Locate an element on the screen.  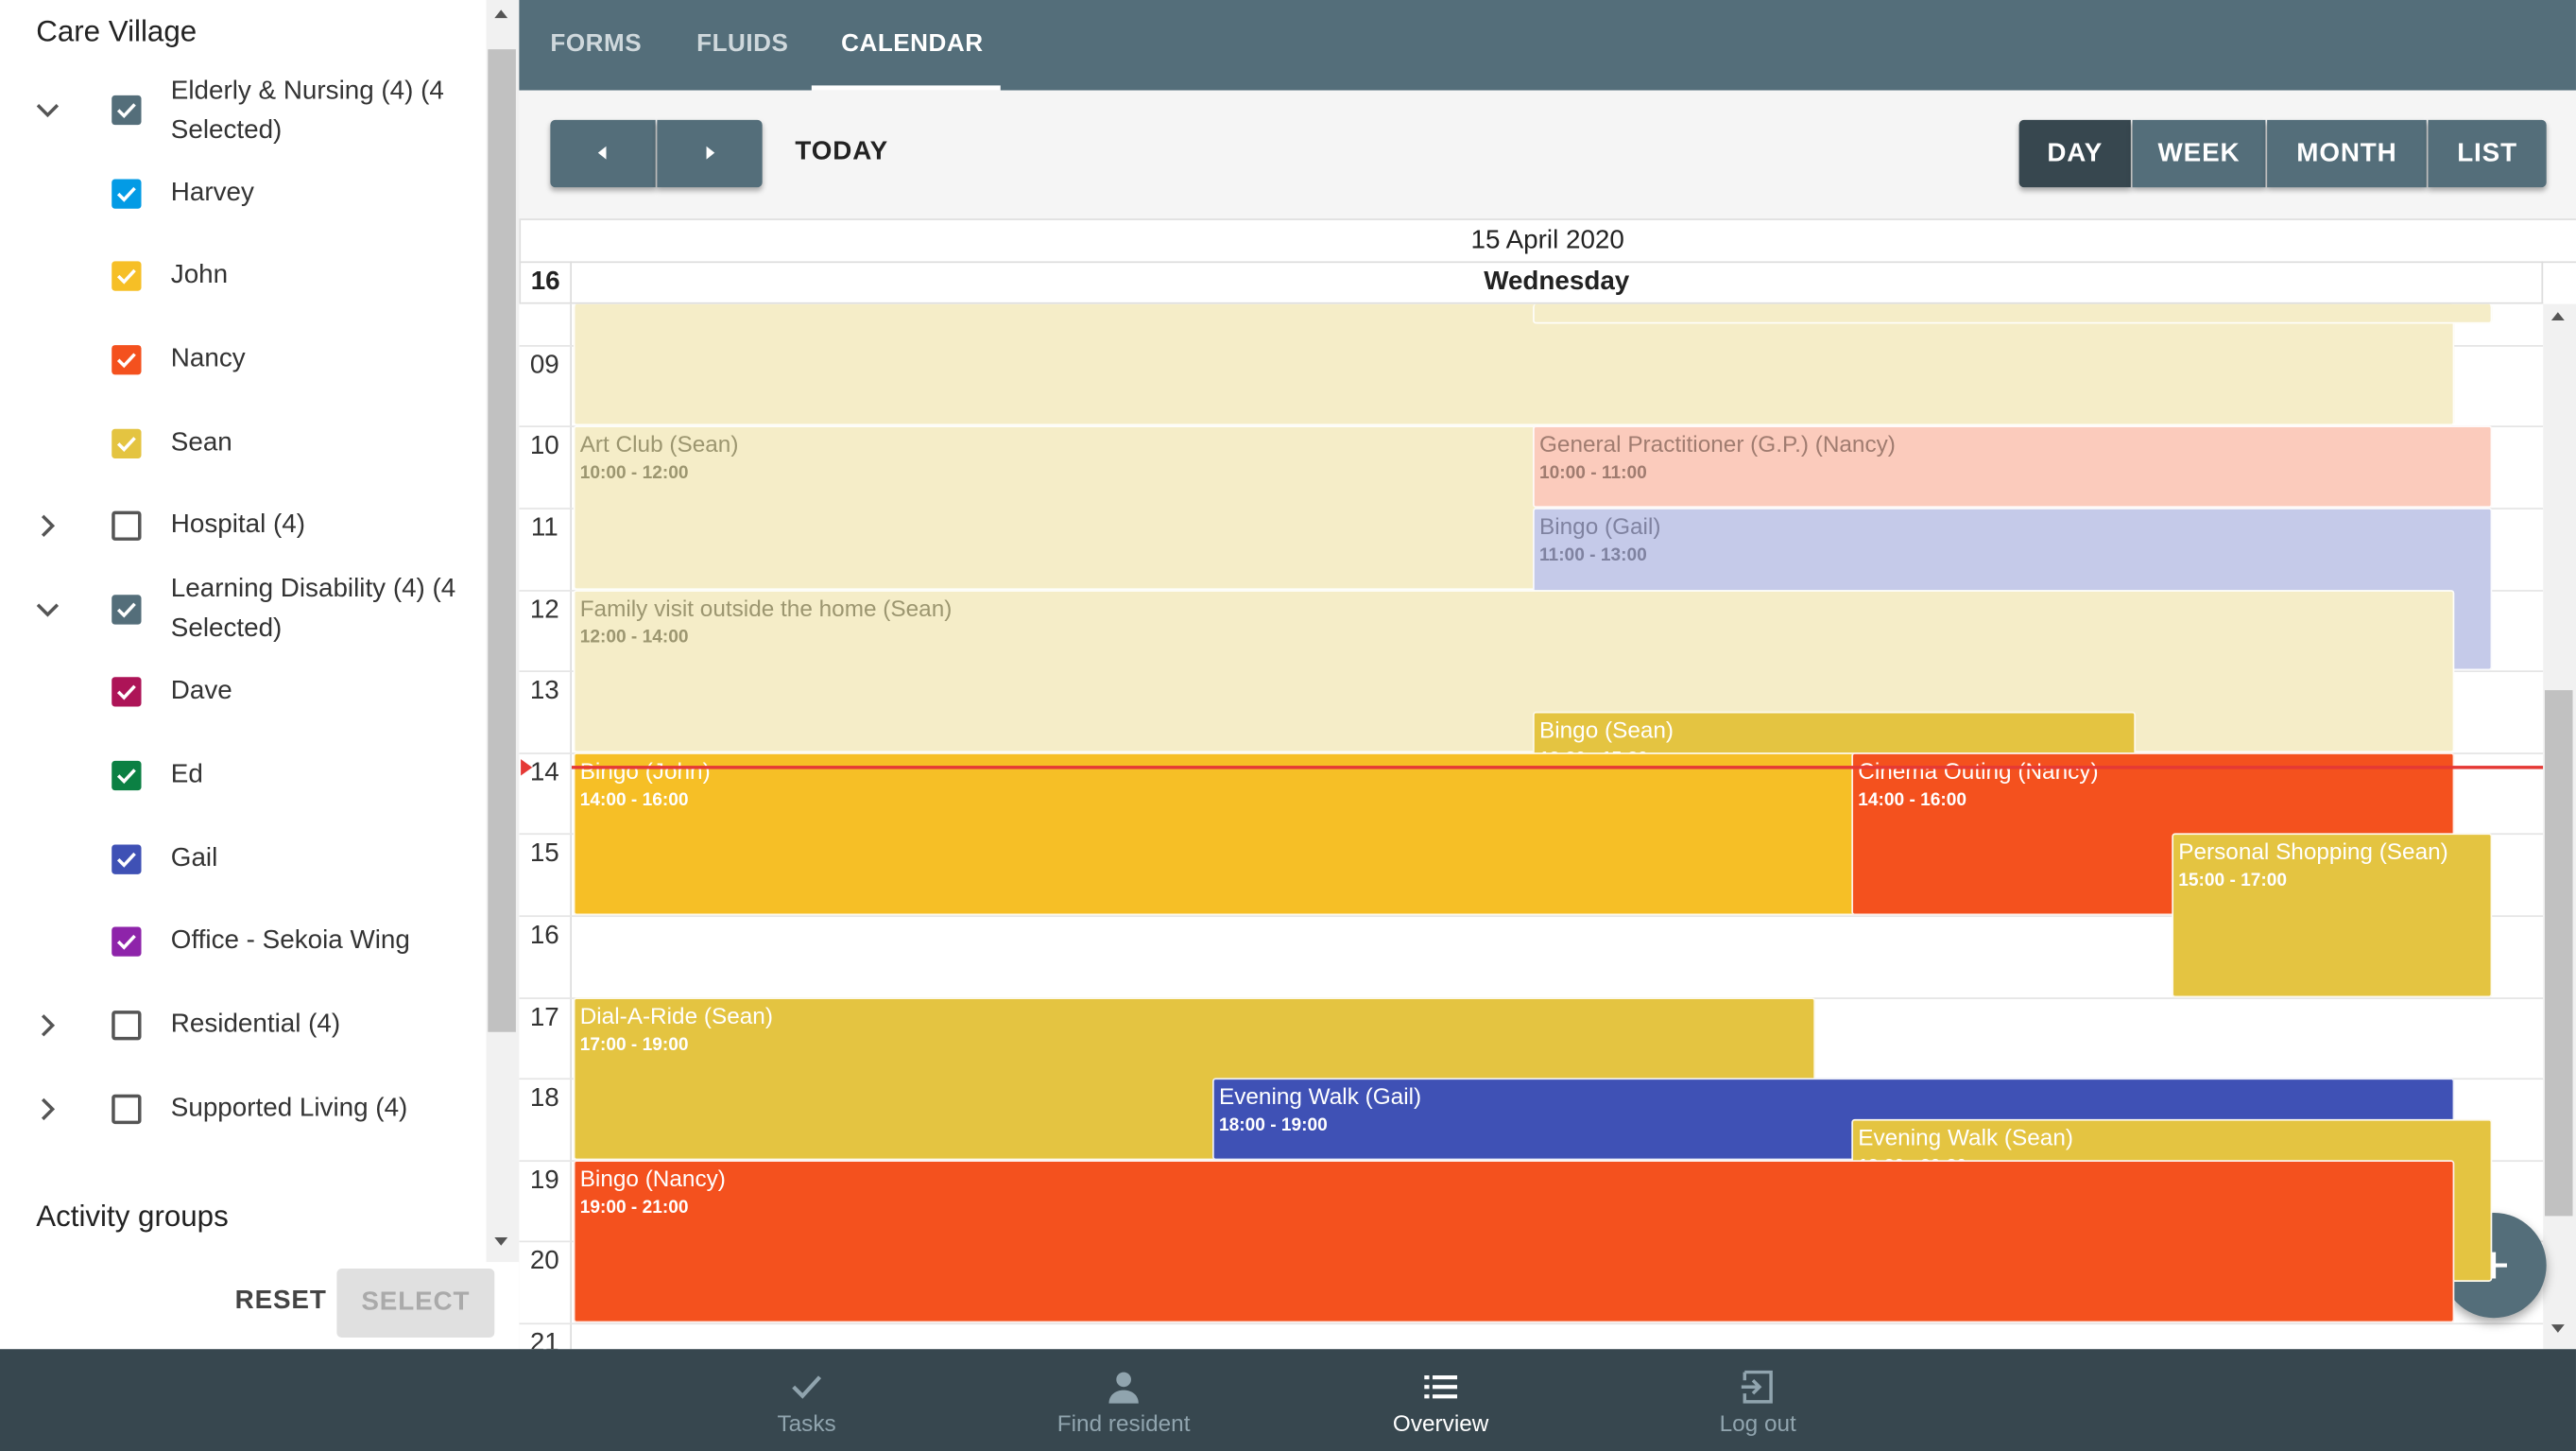
calendar-event: Bingo (Nancy) 19:00 - 21:00 is located at coordinates (1514, 1241).